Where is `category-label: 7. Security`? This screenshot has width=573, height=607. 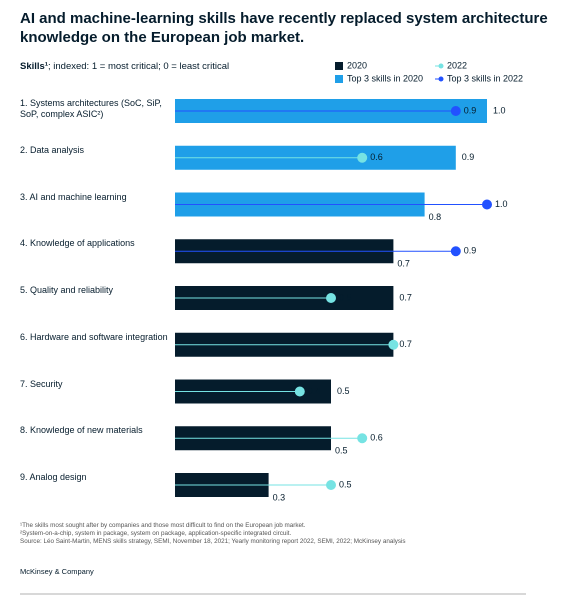
category-label: 7. Security is located at coordinates (41, 383).